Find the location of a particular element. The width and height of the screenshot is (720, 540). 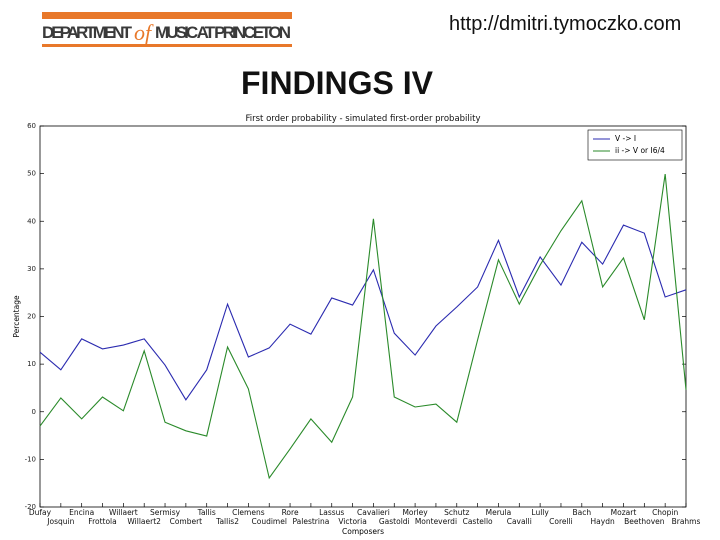

x-tick-label: Coudimel is located at coordinates (269, 521).